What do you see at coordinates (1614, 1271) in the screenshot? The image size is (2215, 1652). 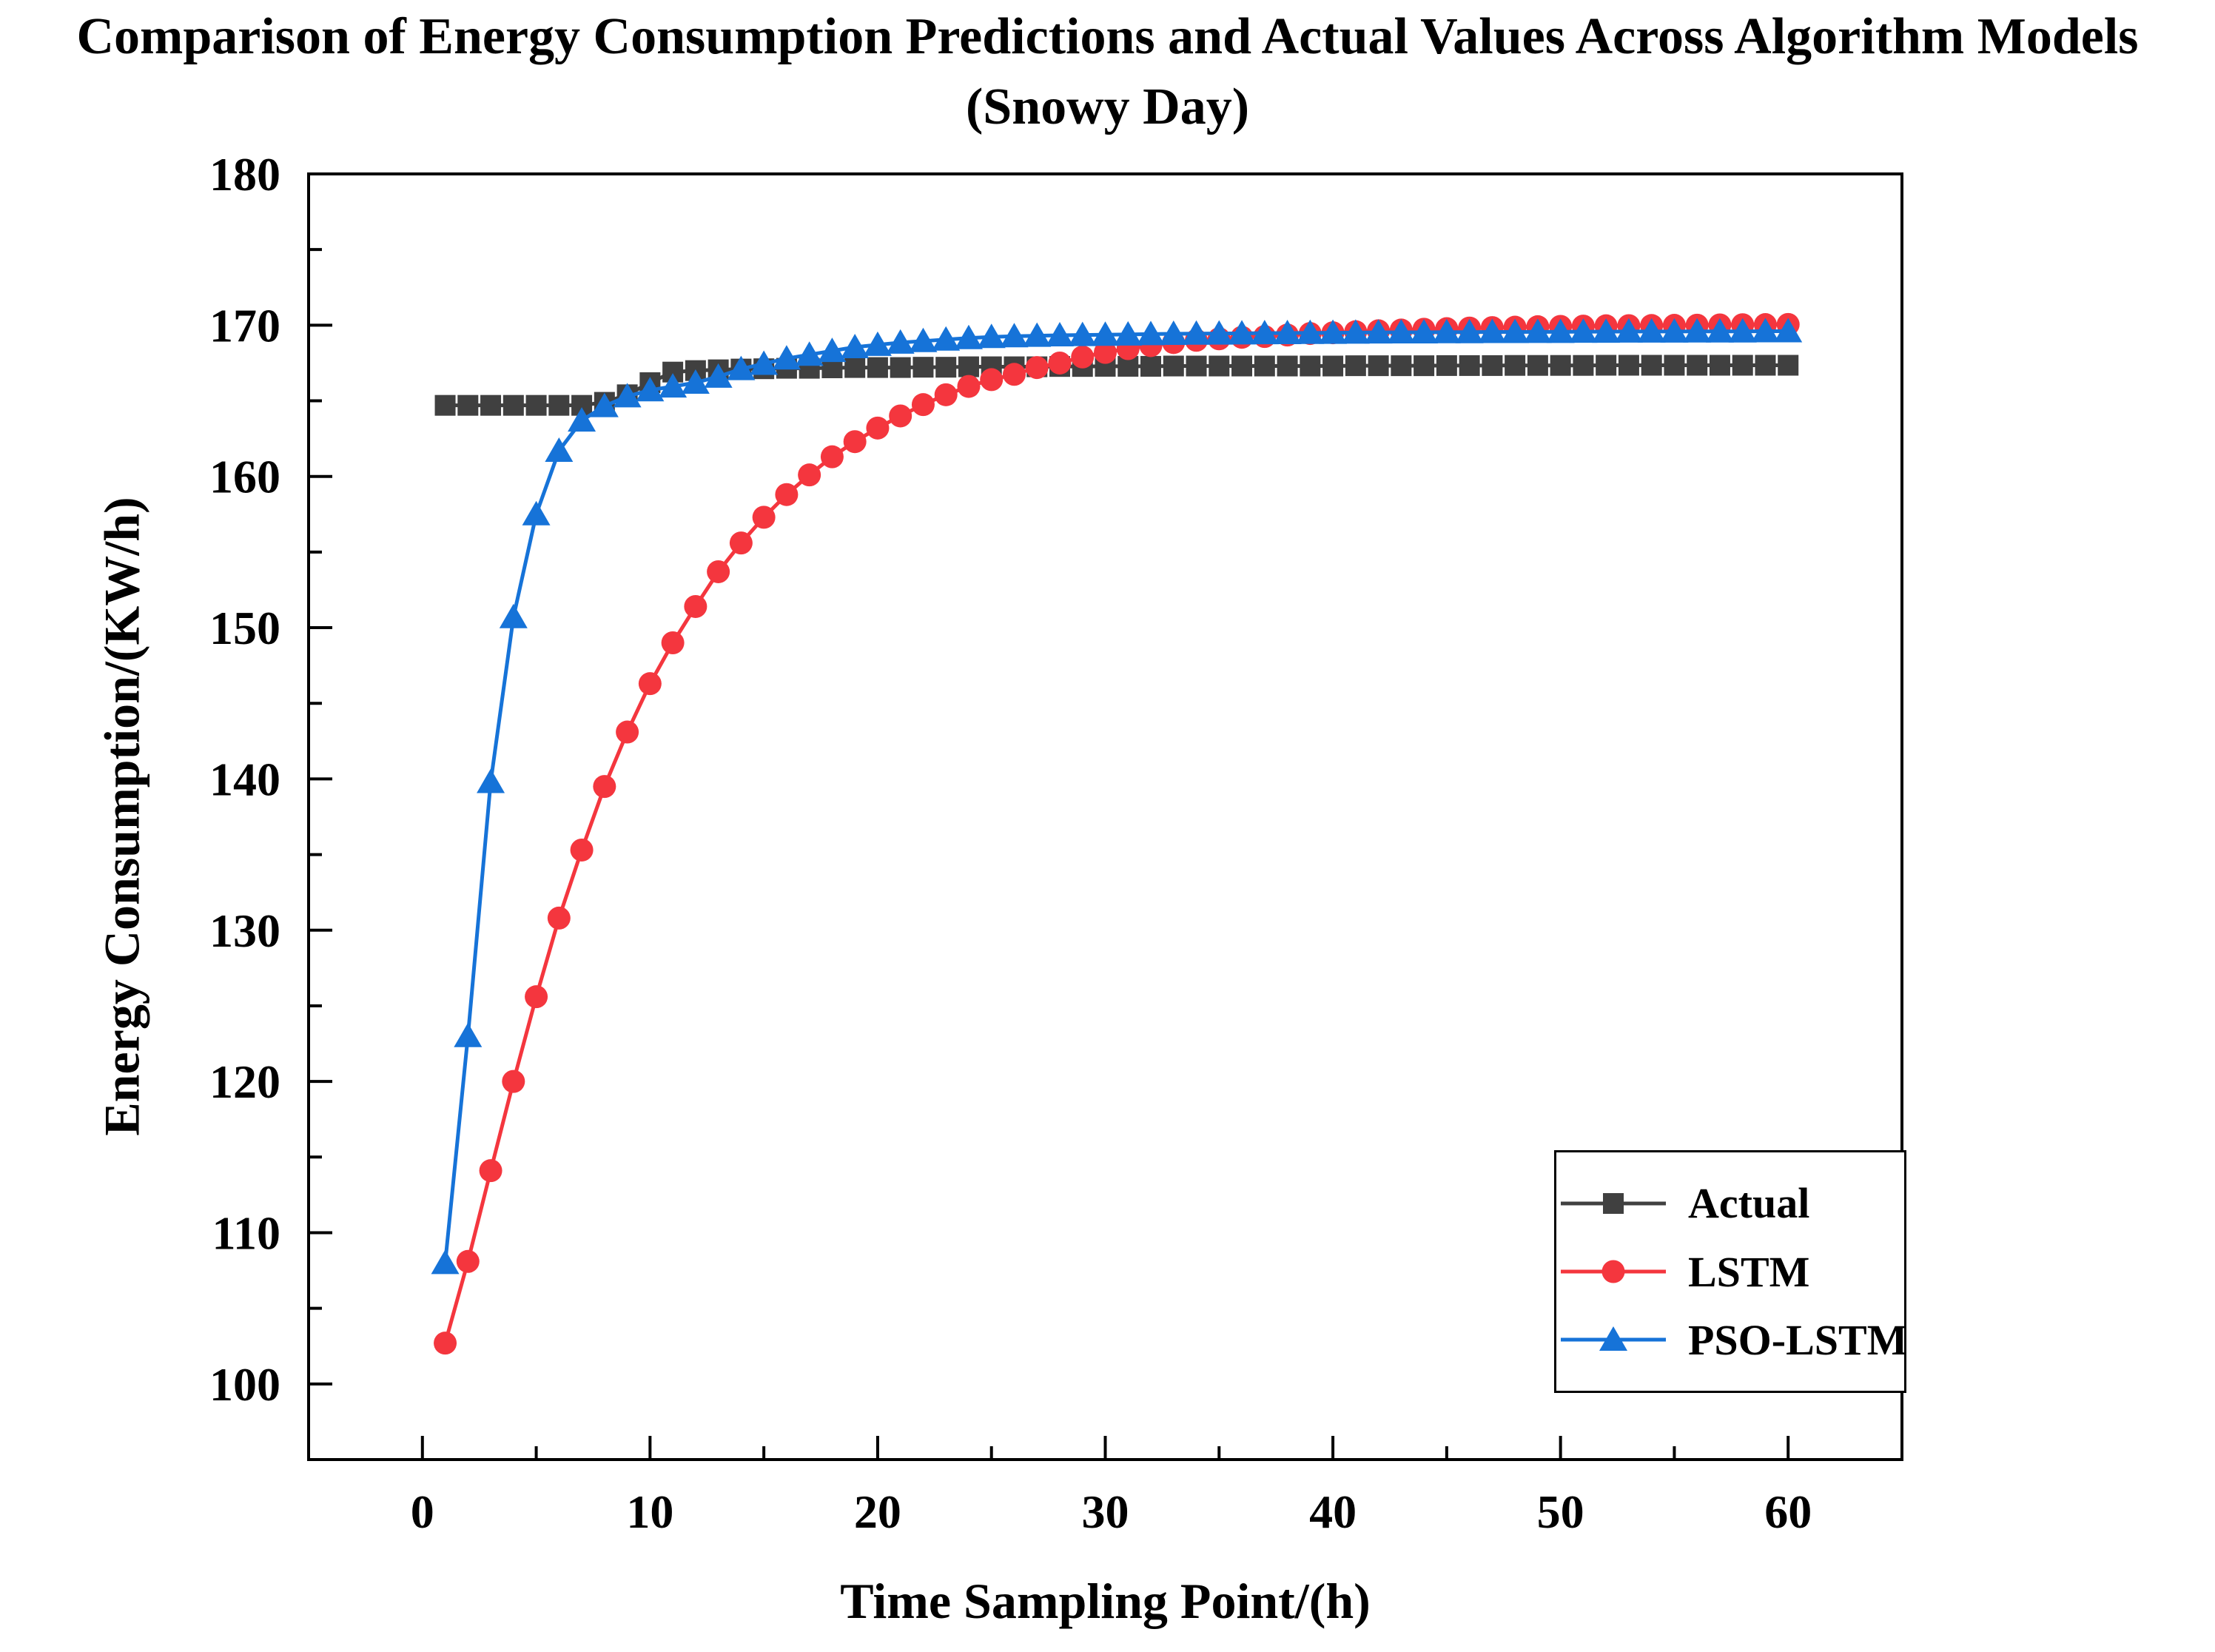 I see `legend-marker-lstm` at bounding box center [1614, 1271].